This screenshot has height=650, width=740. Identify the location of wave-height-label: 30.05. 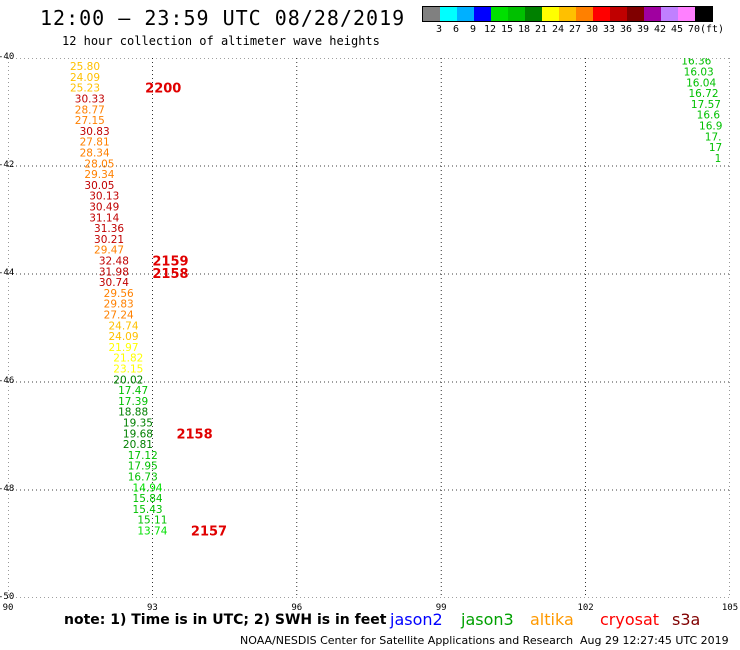
(99, 186).